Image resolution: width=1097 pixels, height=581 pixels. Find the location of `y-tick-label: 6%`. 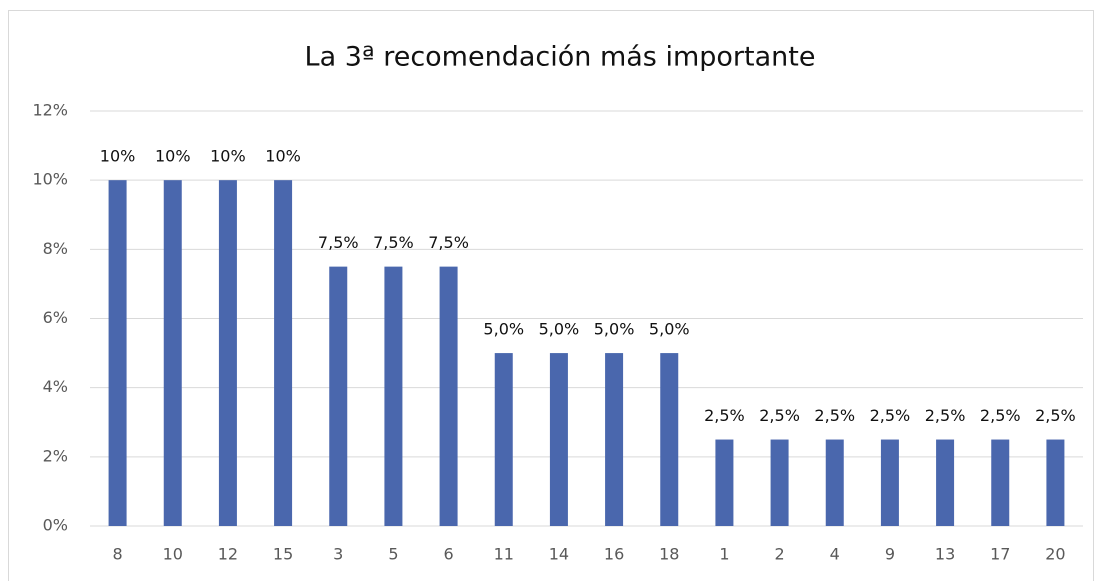

y-tick-label: 6% is located at coordinates (55, 317).